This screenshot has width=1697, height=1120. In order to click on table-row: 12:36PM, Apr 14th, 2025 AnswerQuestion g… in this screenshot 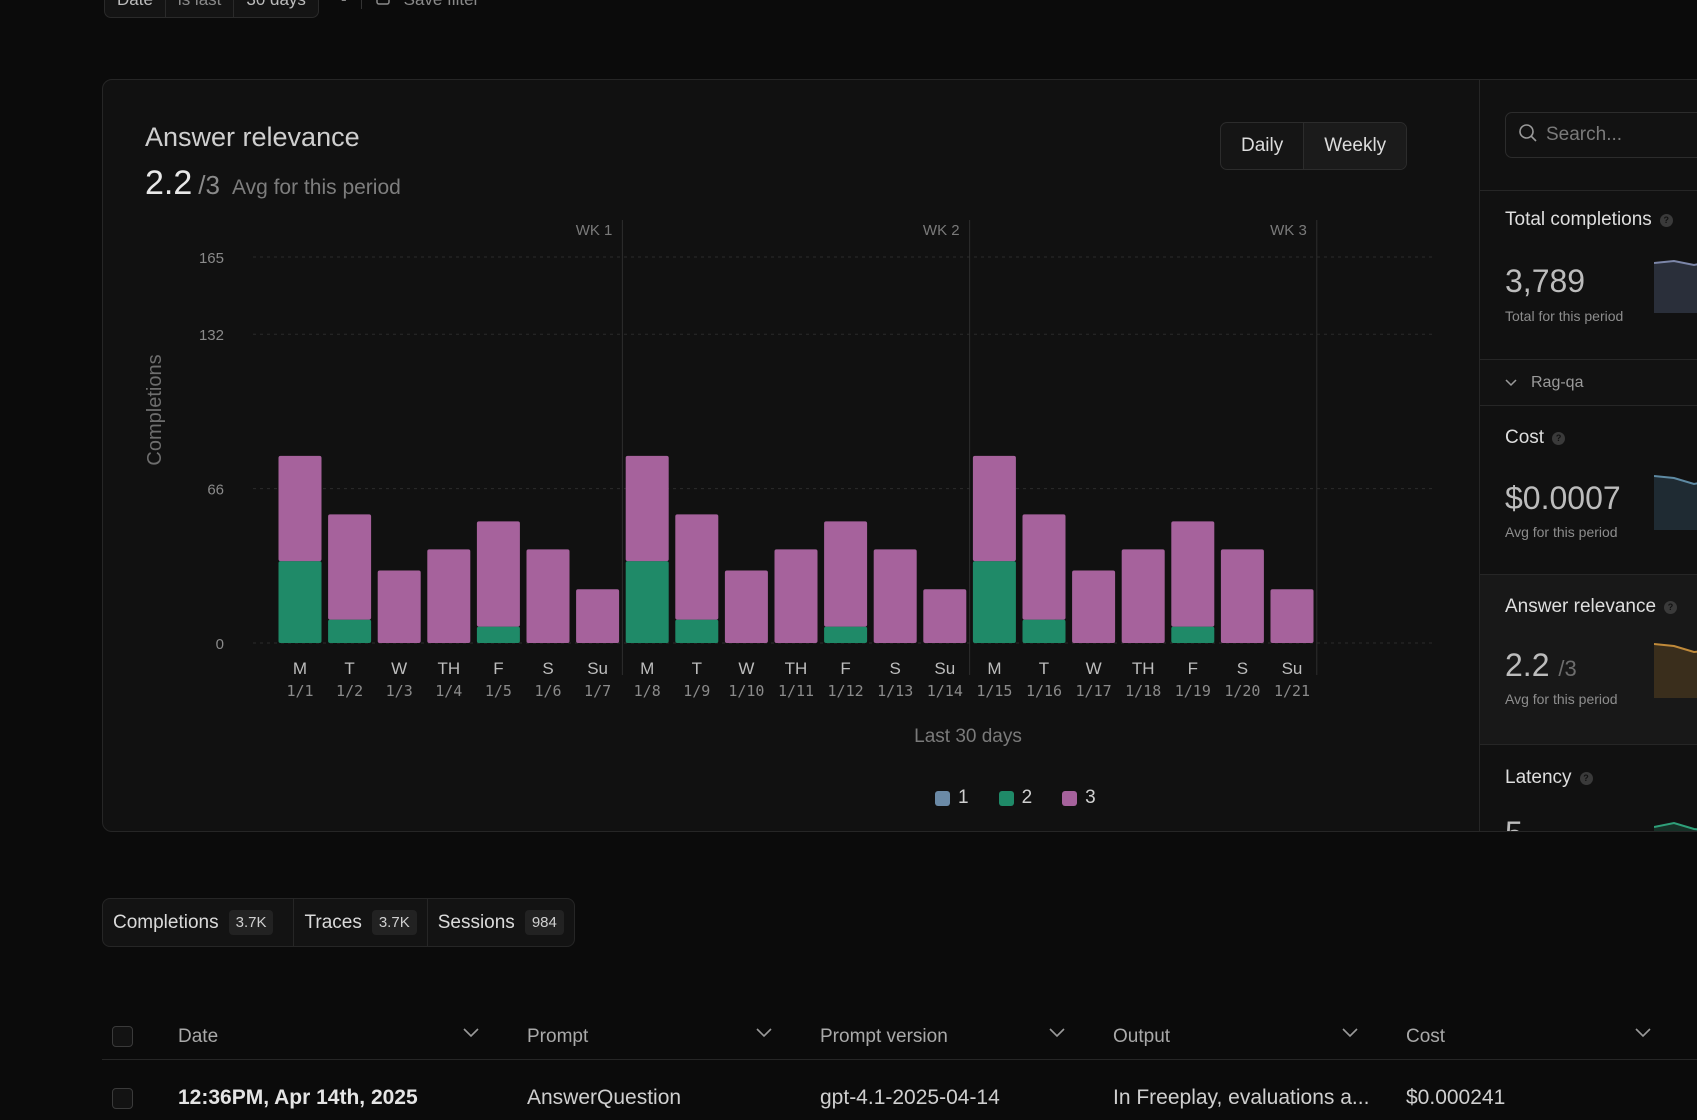, I will do `click(899, 1090)`.